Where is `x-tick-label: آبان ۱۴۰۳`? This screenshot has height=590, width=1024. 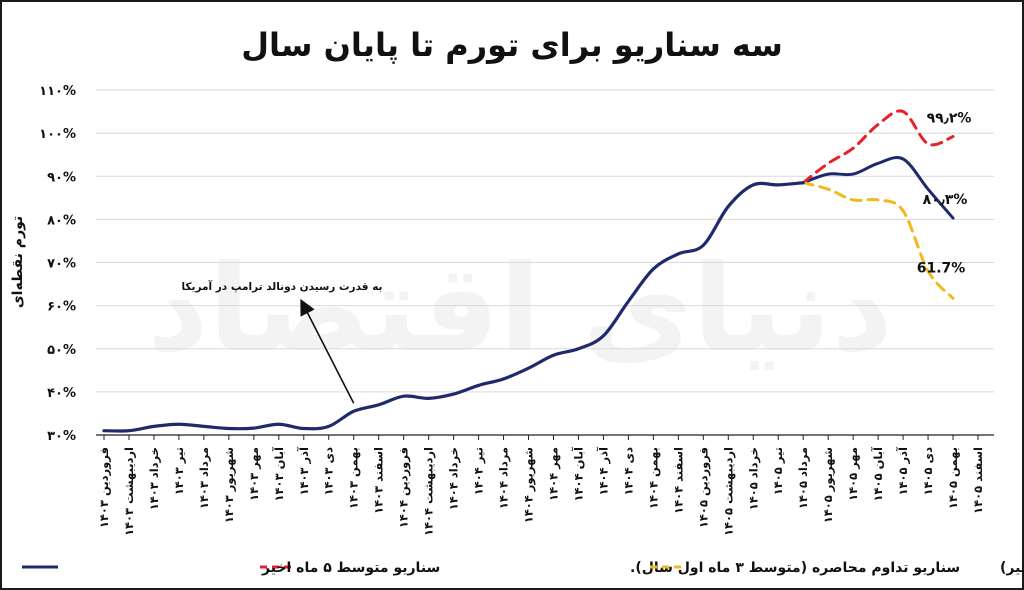 x-tick-label: آبان ۱۴۰۳ is located at coordinates (279, 474).